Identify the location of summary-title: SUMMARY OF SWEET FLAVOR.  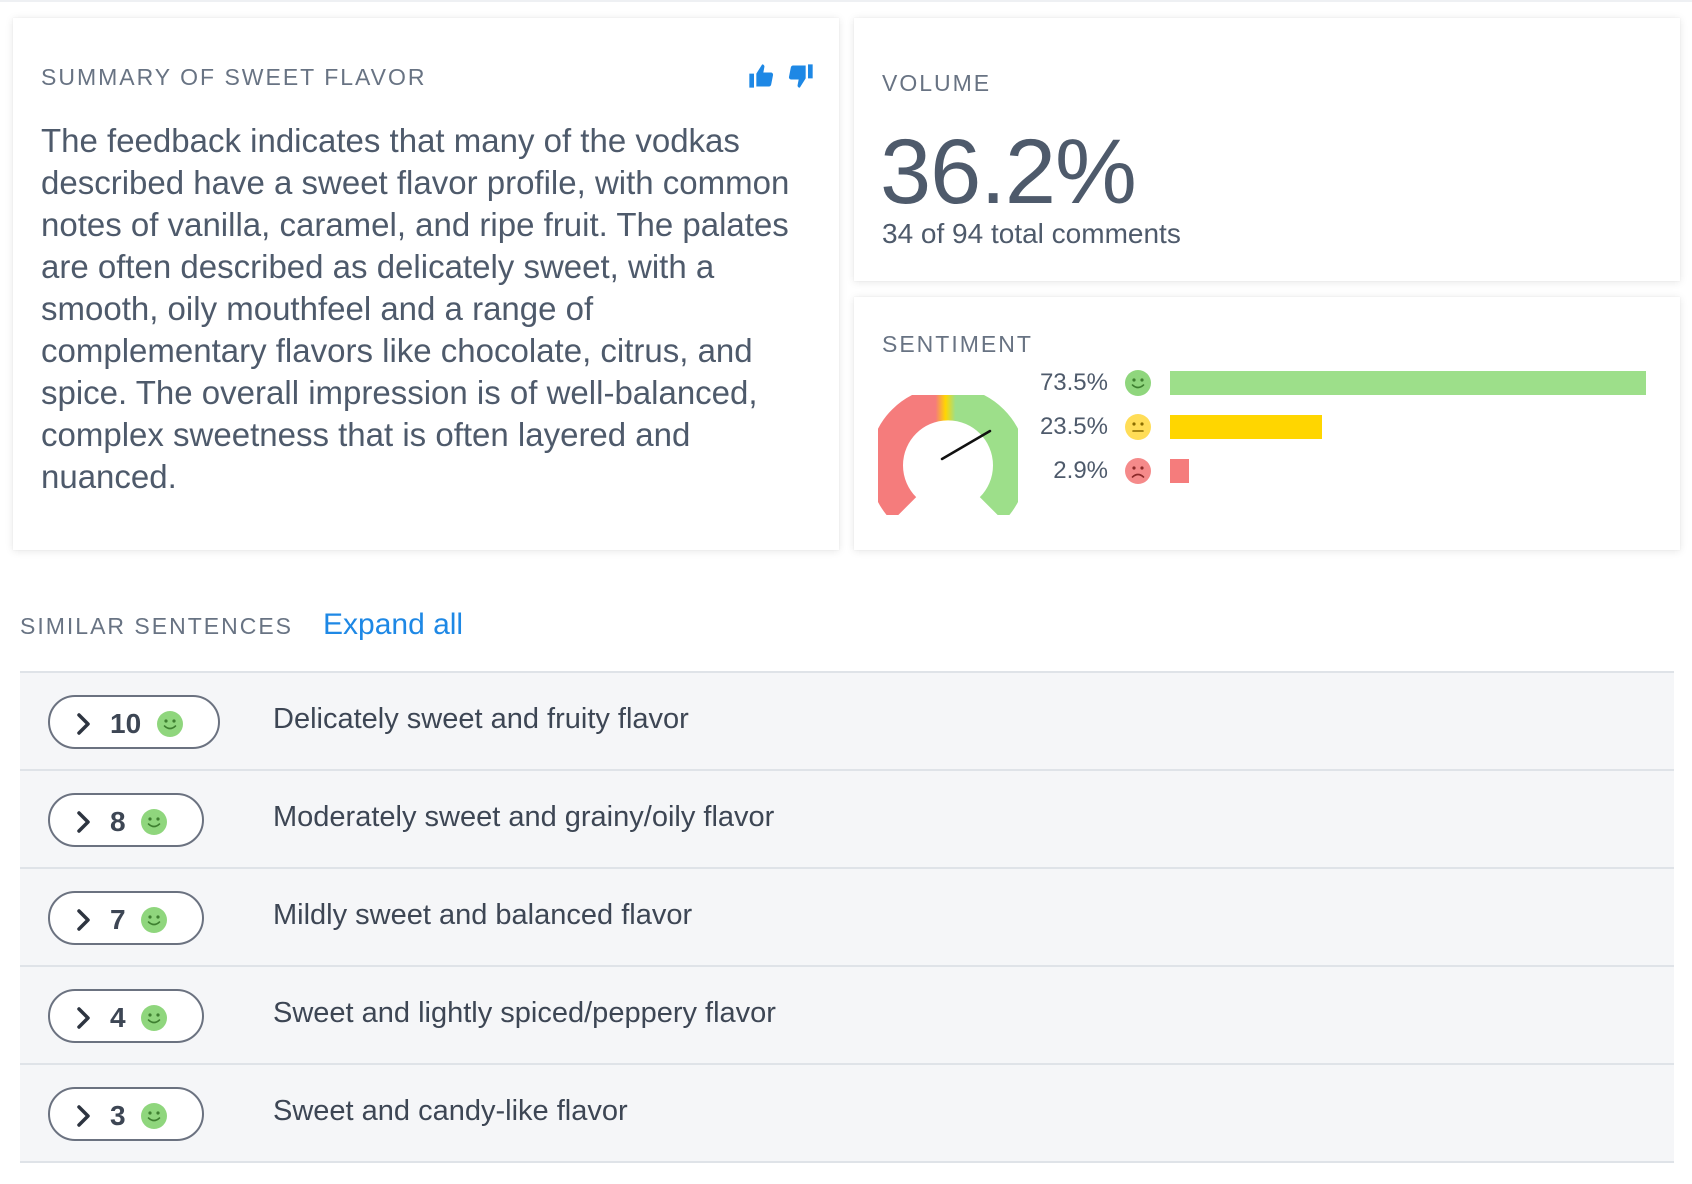
(234, 77).